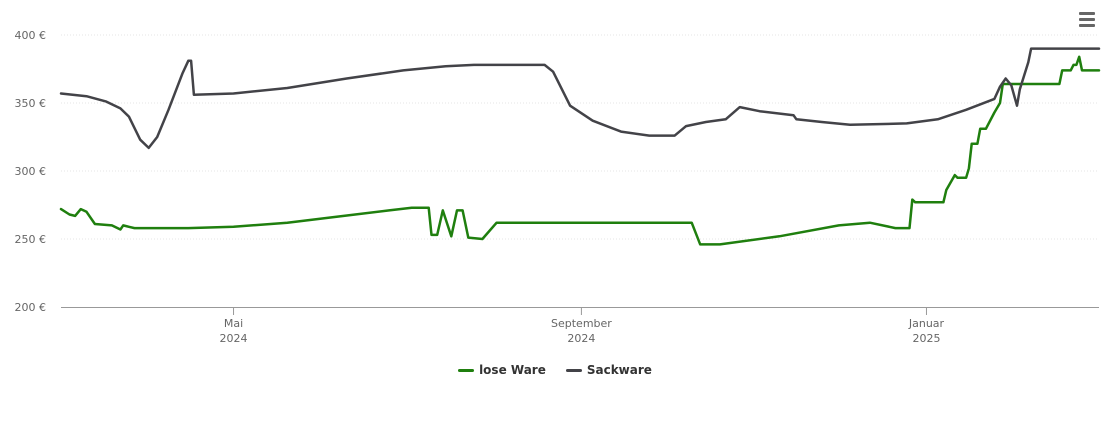 The width and height of the screenshot is (1110, 422). What do you see at coordinates (926, 323) in the screenshot?
I see `x-tick-label-month: Januar` at bounding box center [926, 323].